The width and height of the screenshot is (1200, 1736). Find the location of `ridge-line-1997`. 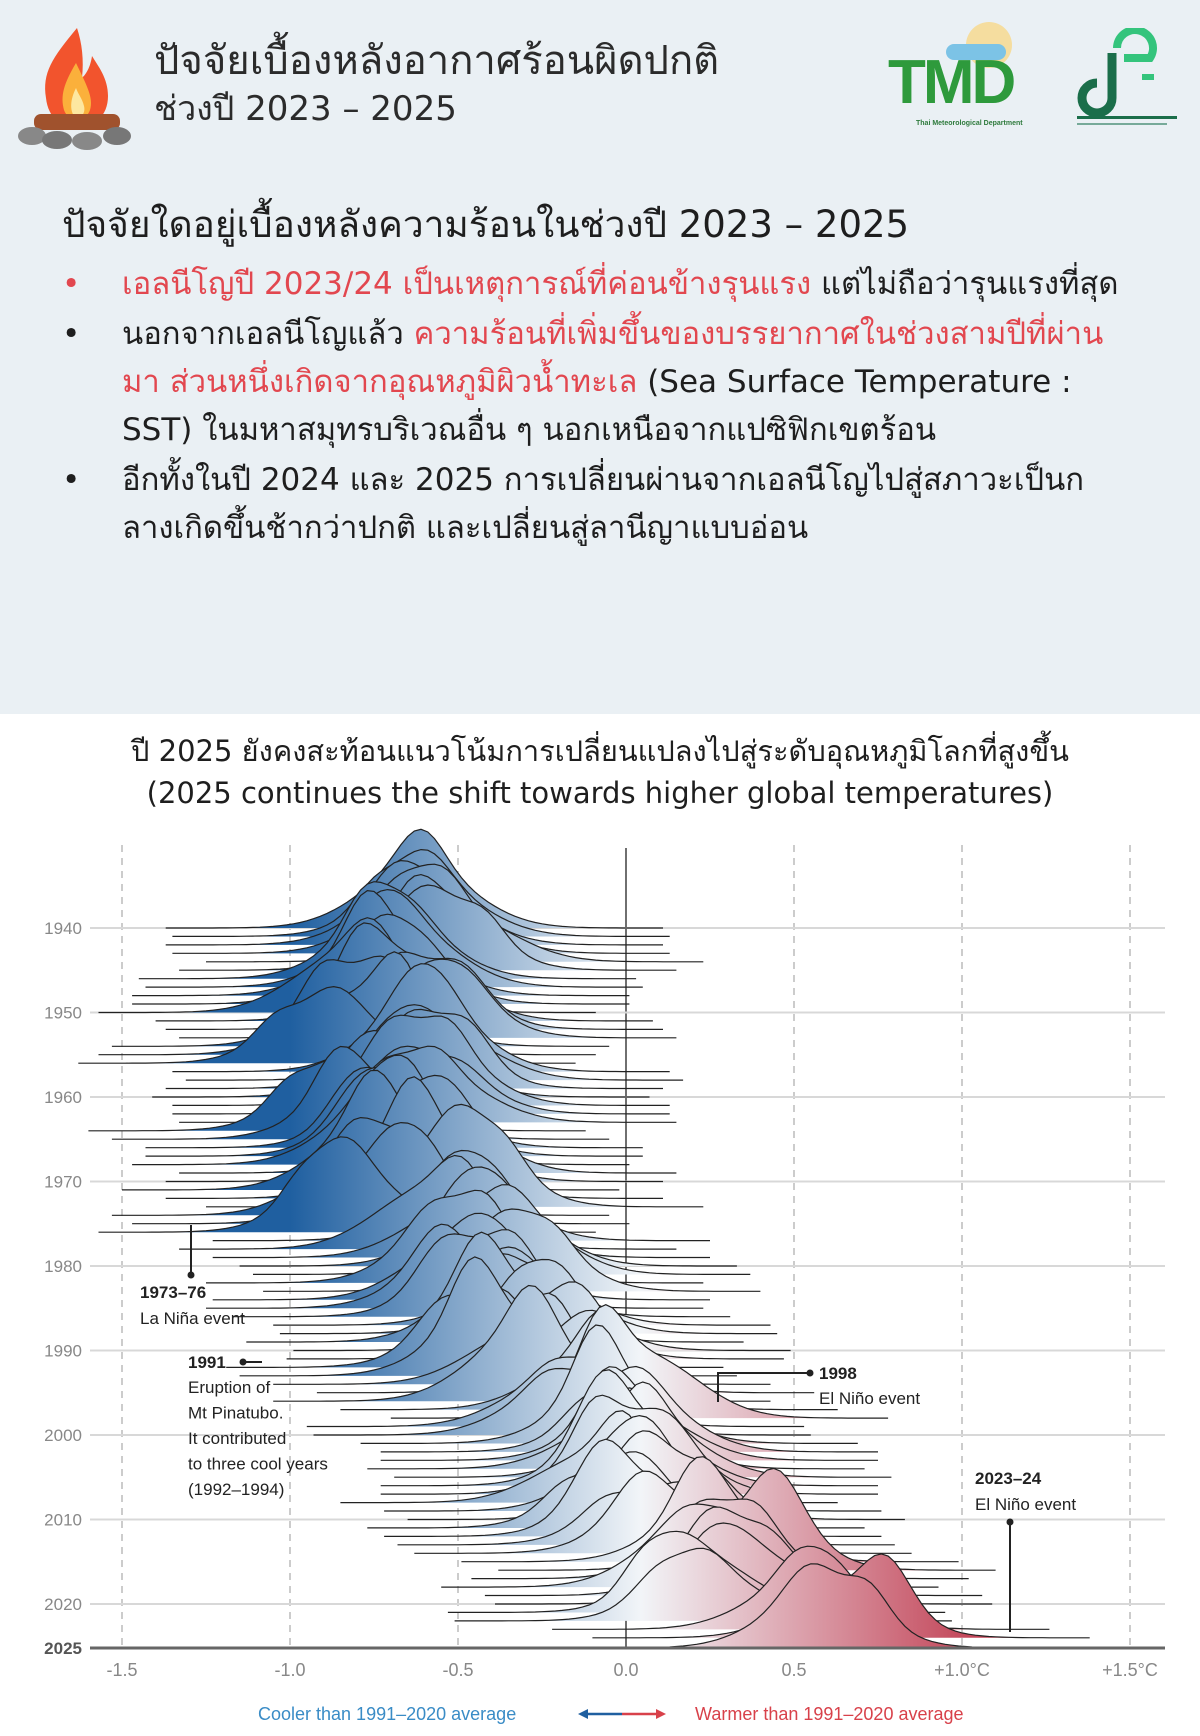

ridge-line-1997 is located at coordinates (589, 1359).